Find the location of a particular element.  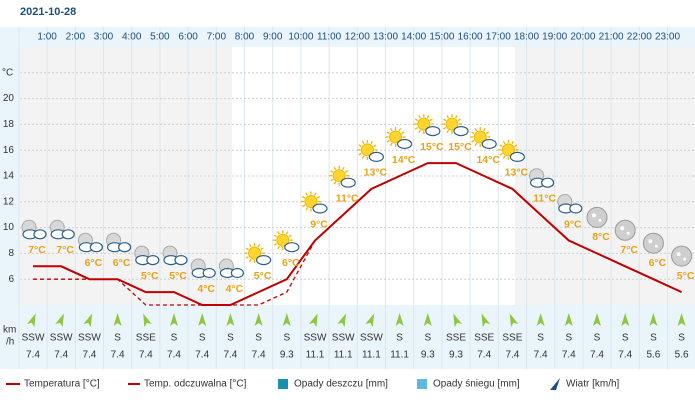

y-tick-label: 20 is located at coordinates (9, 98).